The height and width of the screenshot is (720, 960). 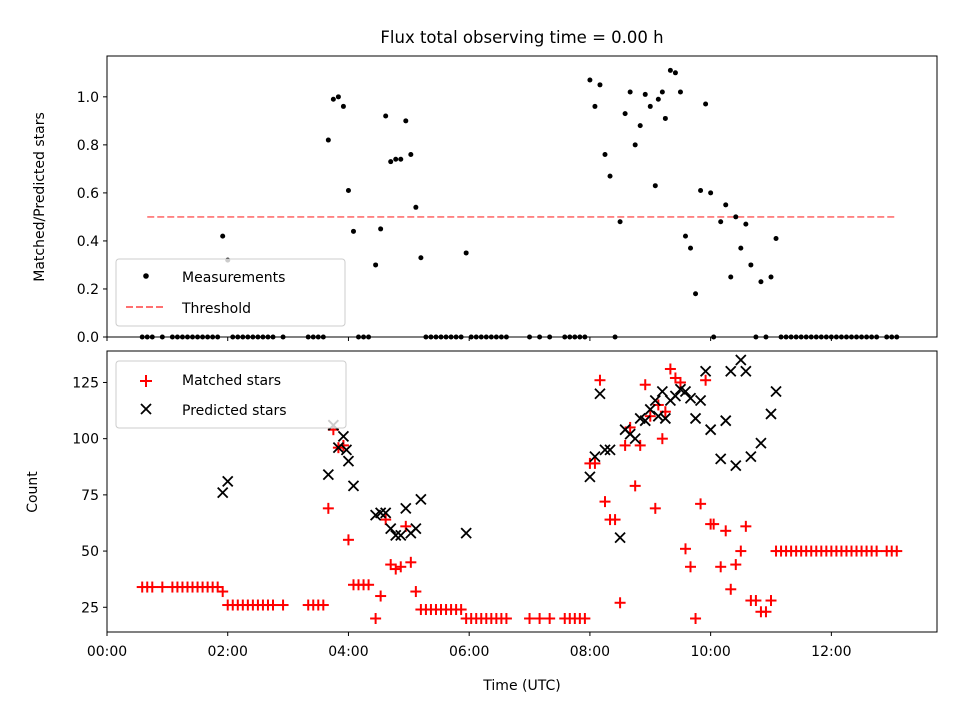 What do you see at coordinates (89, 495) in the screenshot?
I see `bottom-y-ticks: 25 50 75 100 125` at bounding box center [89, 495].